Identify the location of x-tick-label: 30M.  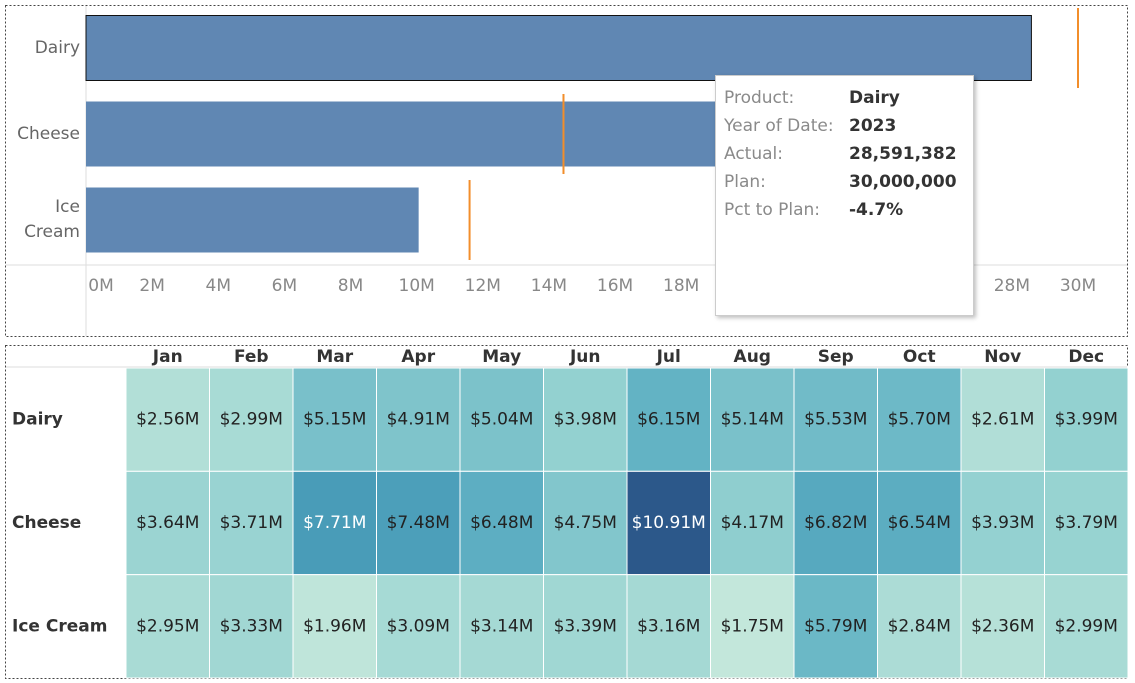
(1078, 286).